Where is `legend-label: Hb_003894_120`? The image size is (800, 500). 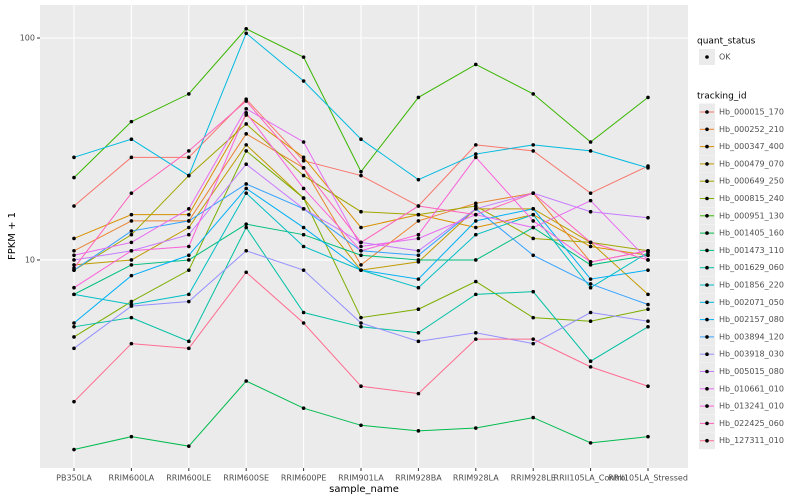
legend-label: Hb_003894_120 is located at coordinates (751, 336).